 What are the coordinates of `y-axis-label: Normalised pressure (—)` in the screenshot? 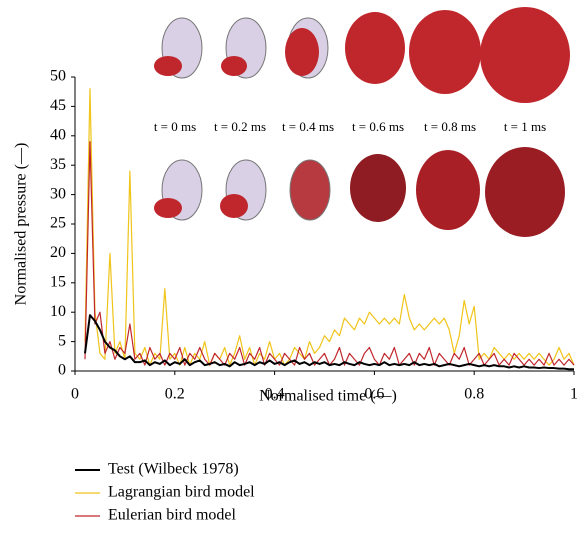 It's located at (21, 224).